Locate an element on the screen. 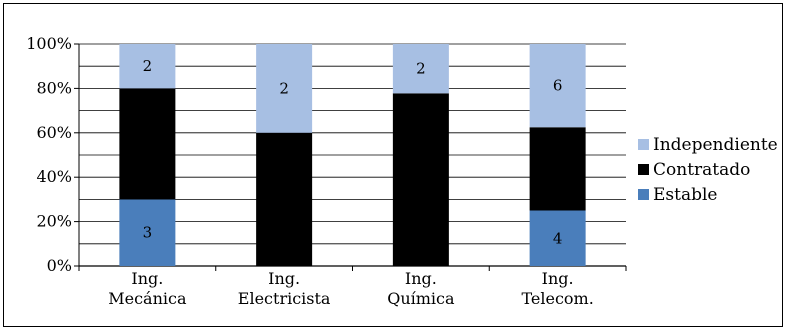 The image size is (788, 333). legend-swatch-contratado is located at coordinates (643, 169).